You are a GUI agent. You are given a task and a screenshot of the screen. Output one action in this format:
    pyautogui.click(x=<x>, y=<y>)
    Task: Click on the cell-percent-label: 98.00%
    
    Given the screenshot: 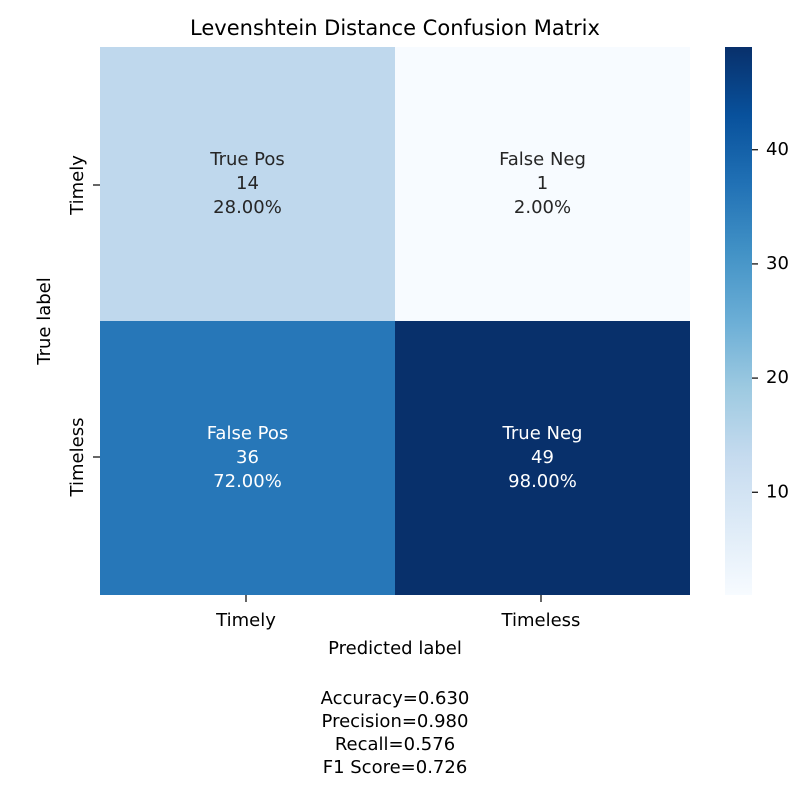 What is the action you would take?
    pyautogui.click(x=542, y=481)
    